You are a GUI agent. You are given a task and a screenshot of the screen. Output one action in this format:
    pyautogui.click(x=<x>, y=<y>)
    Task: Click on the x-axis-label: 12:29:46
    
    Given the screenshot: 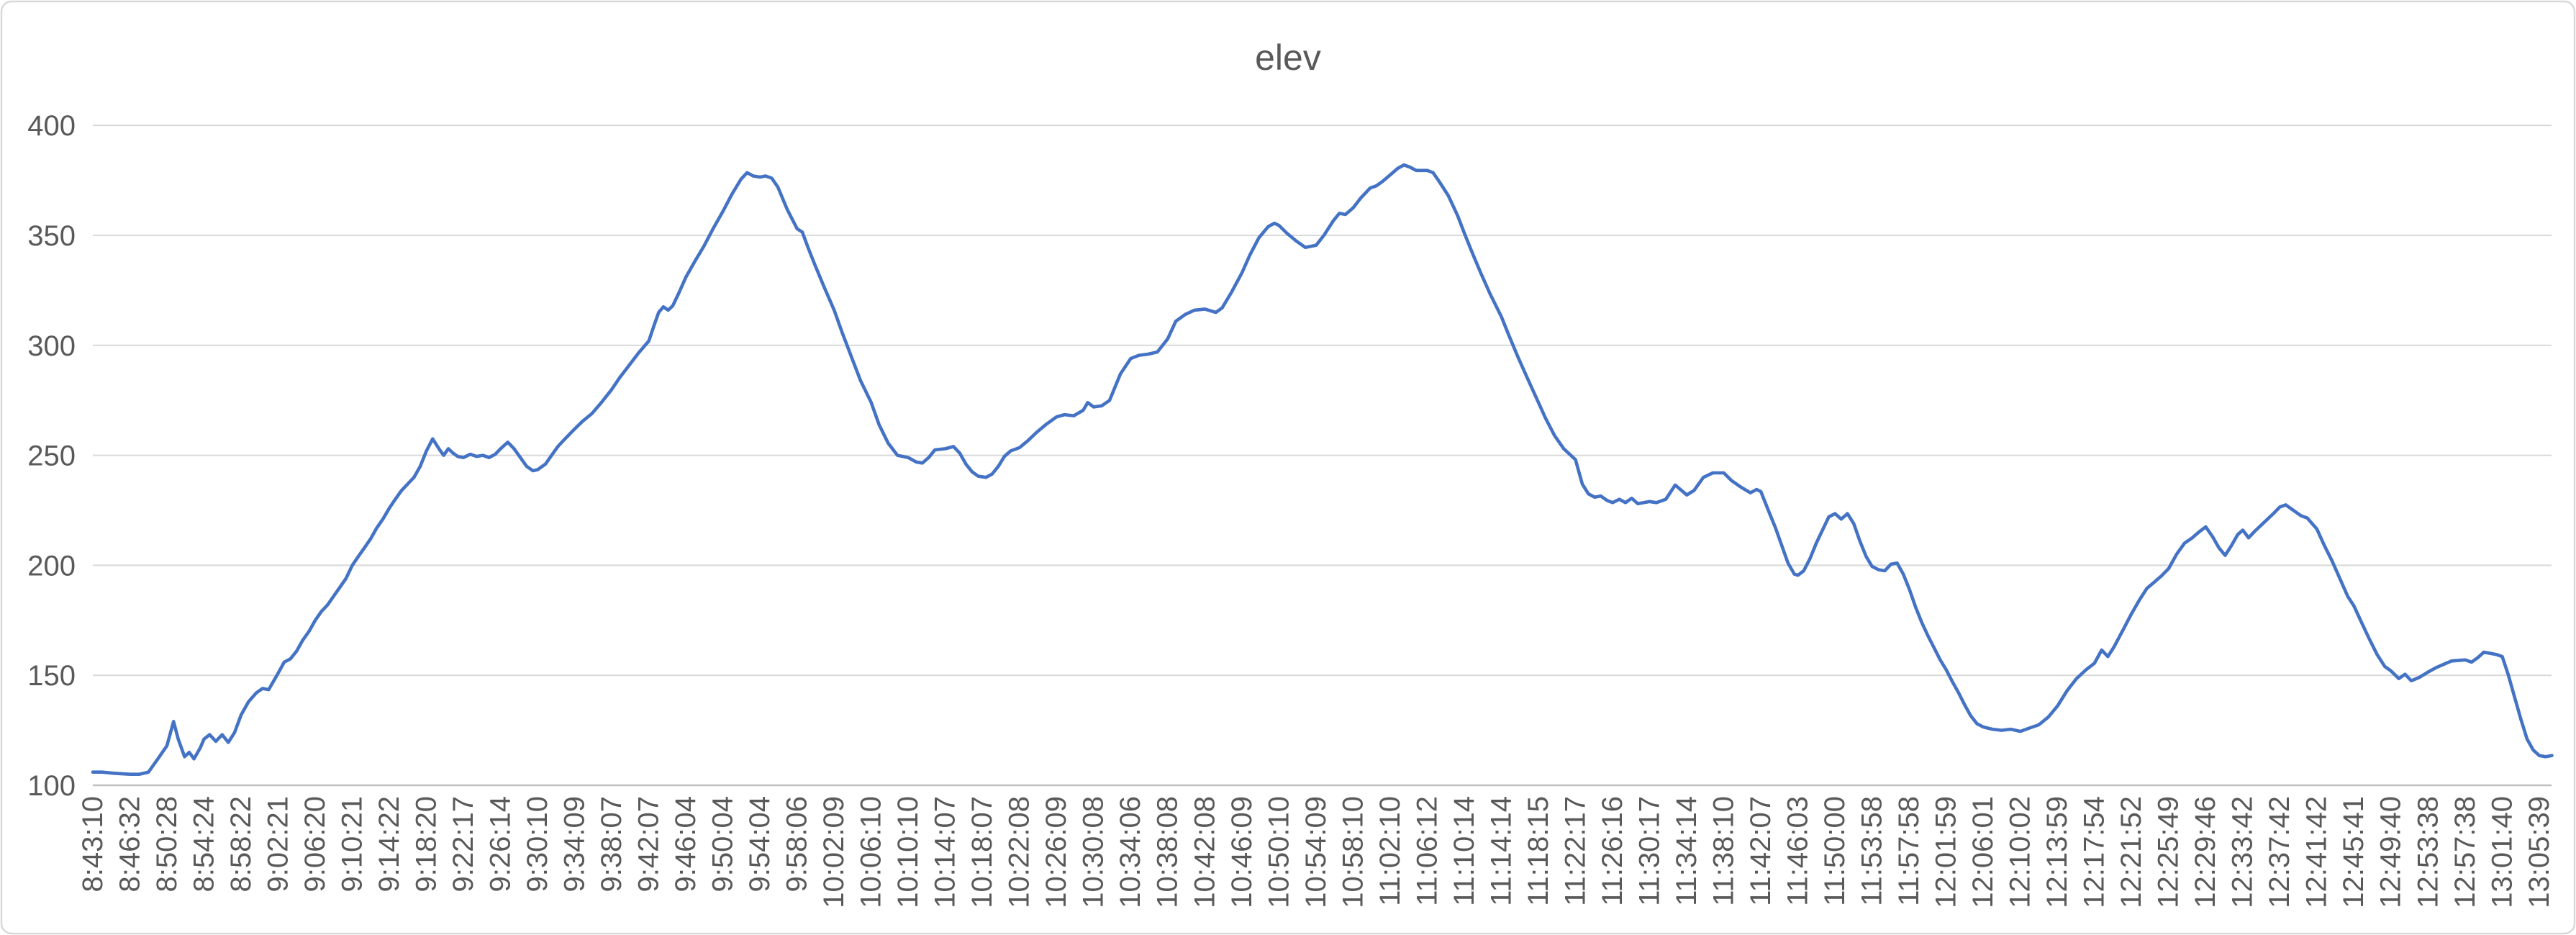 What is the action you would take?
    pyautogui.click(x=2205, y=852)
    